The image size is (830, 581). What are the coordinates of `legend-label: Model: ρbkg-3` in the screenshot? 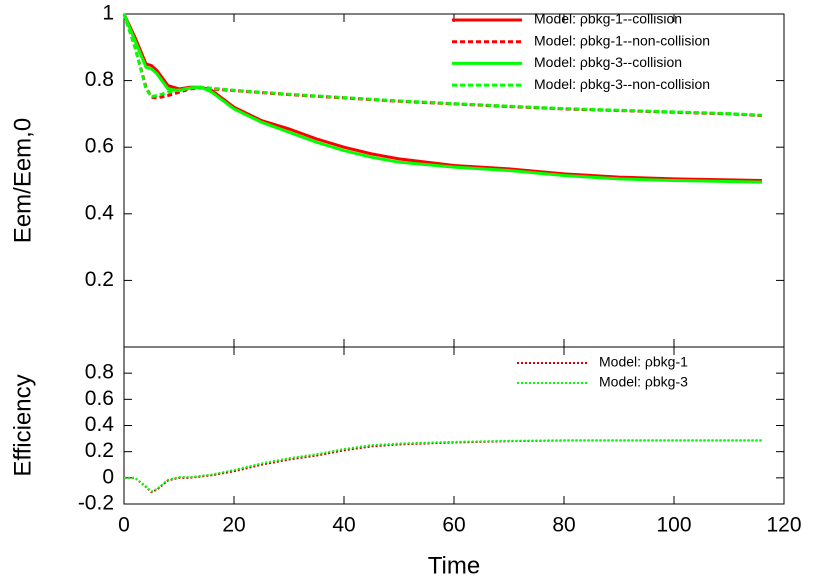 It's located at (643, 382).